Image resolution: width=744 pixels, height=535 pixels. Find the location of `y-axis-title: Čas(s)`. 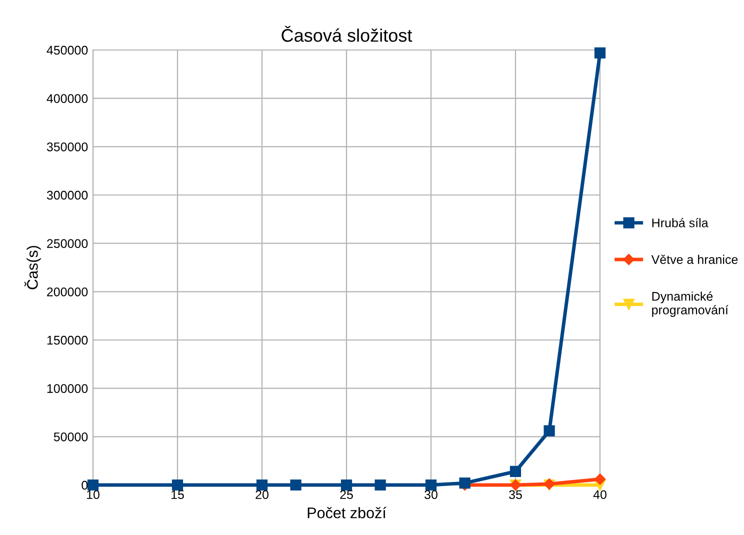

y-axis-title: Čas(s) is located at coordinates (32, 268).